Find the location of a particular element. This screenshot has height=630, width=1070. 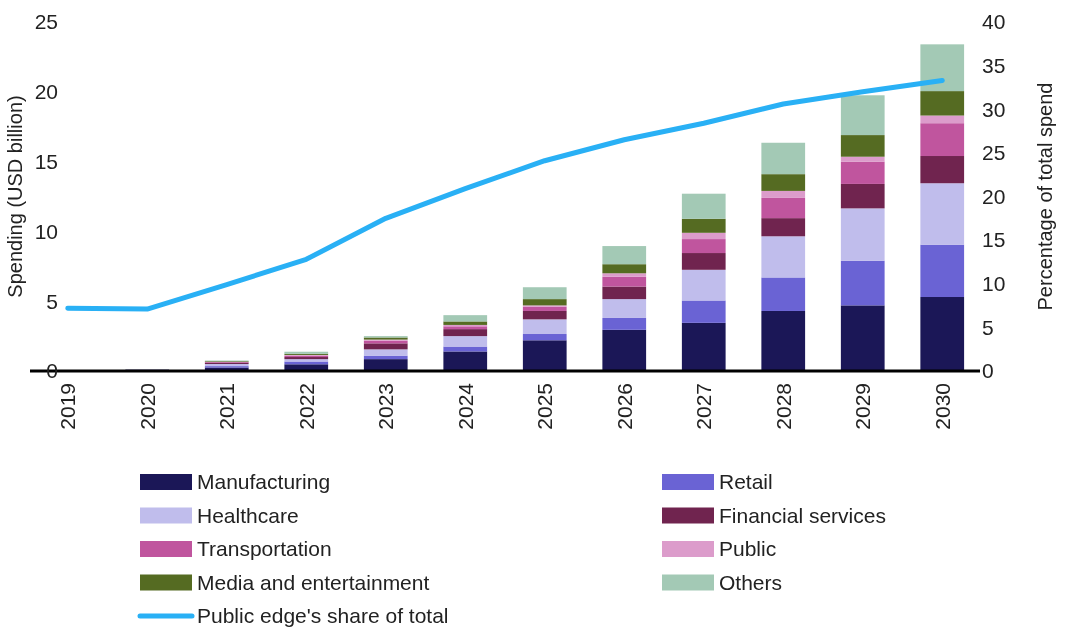

x-tick-label: 2020 is located at coordinates (147, 406).